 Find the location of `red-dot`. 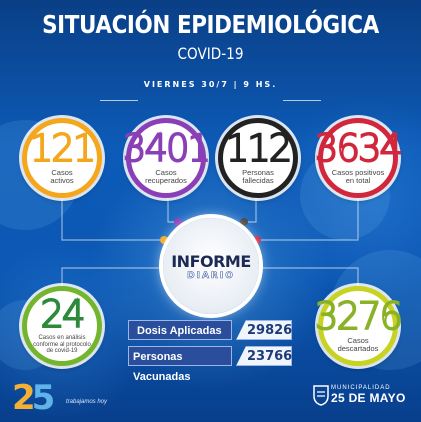

red-dot is located at coordinates (257, 240).